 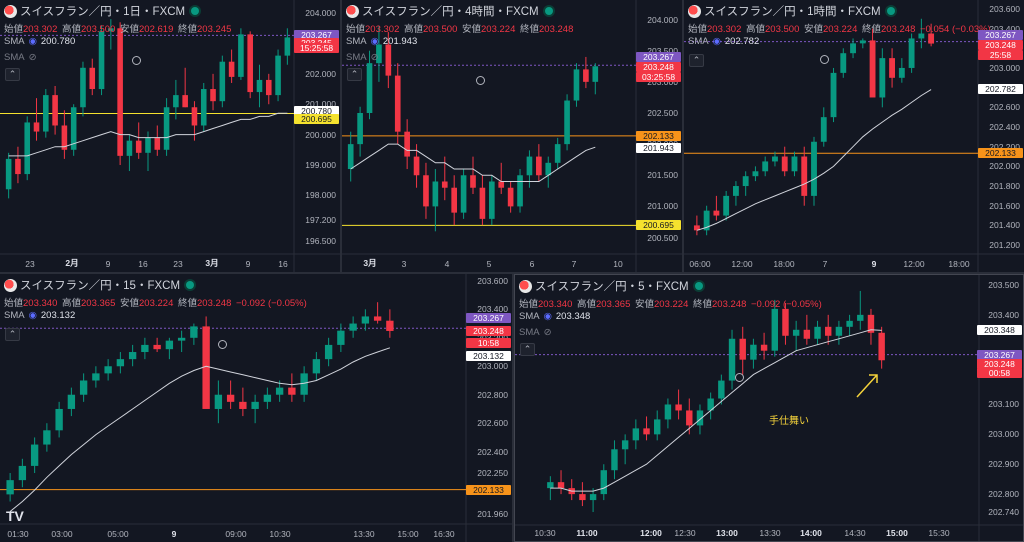 I want to click on price-tag: 10:58, so click(x=488, y=343).